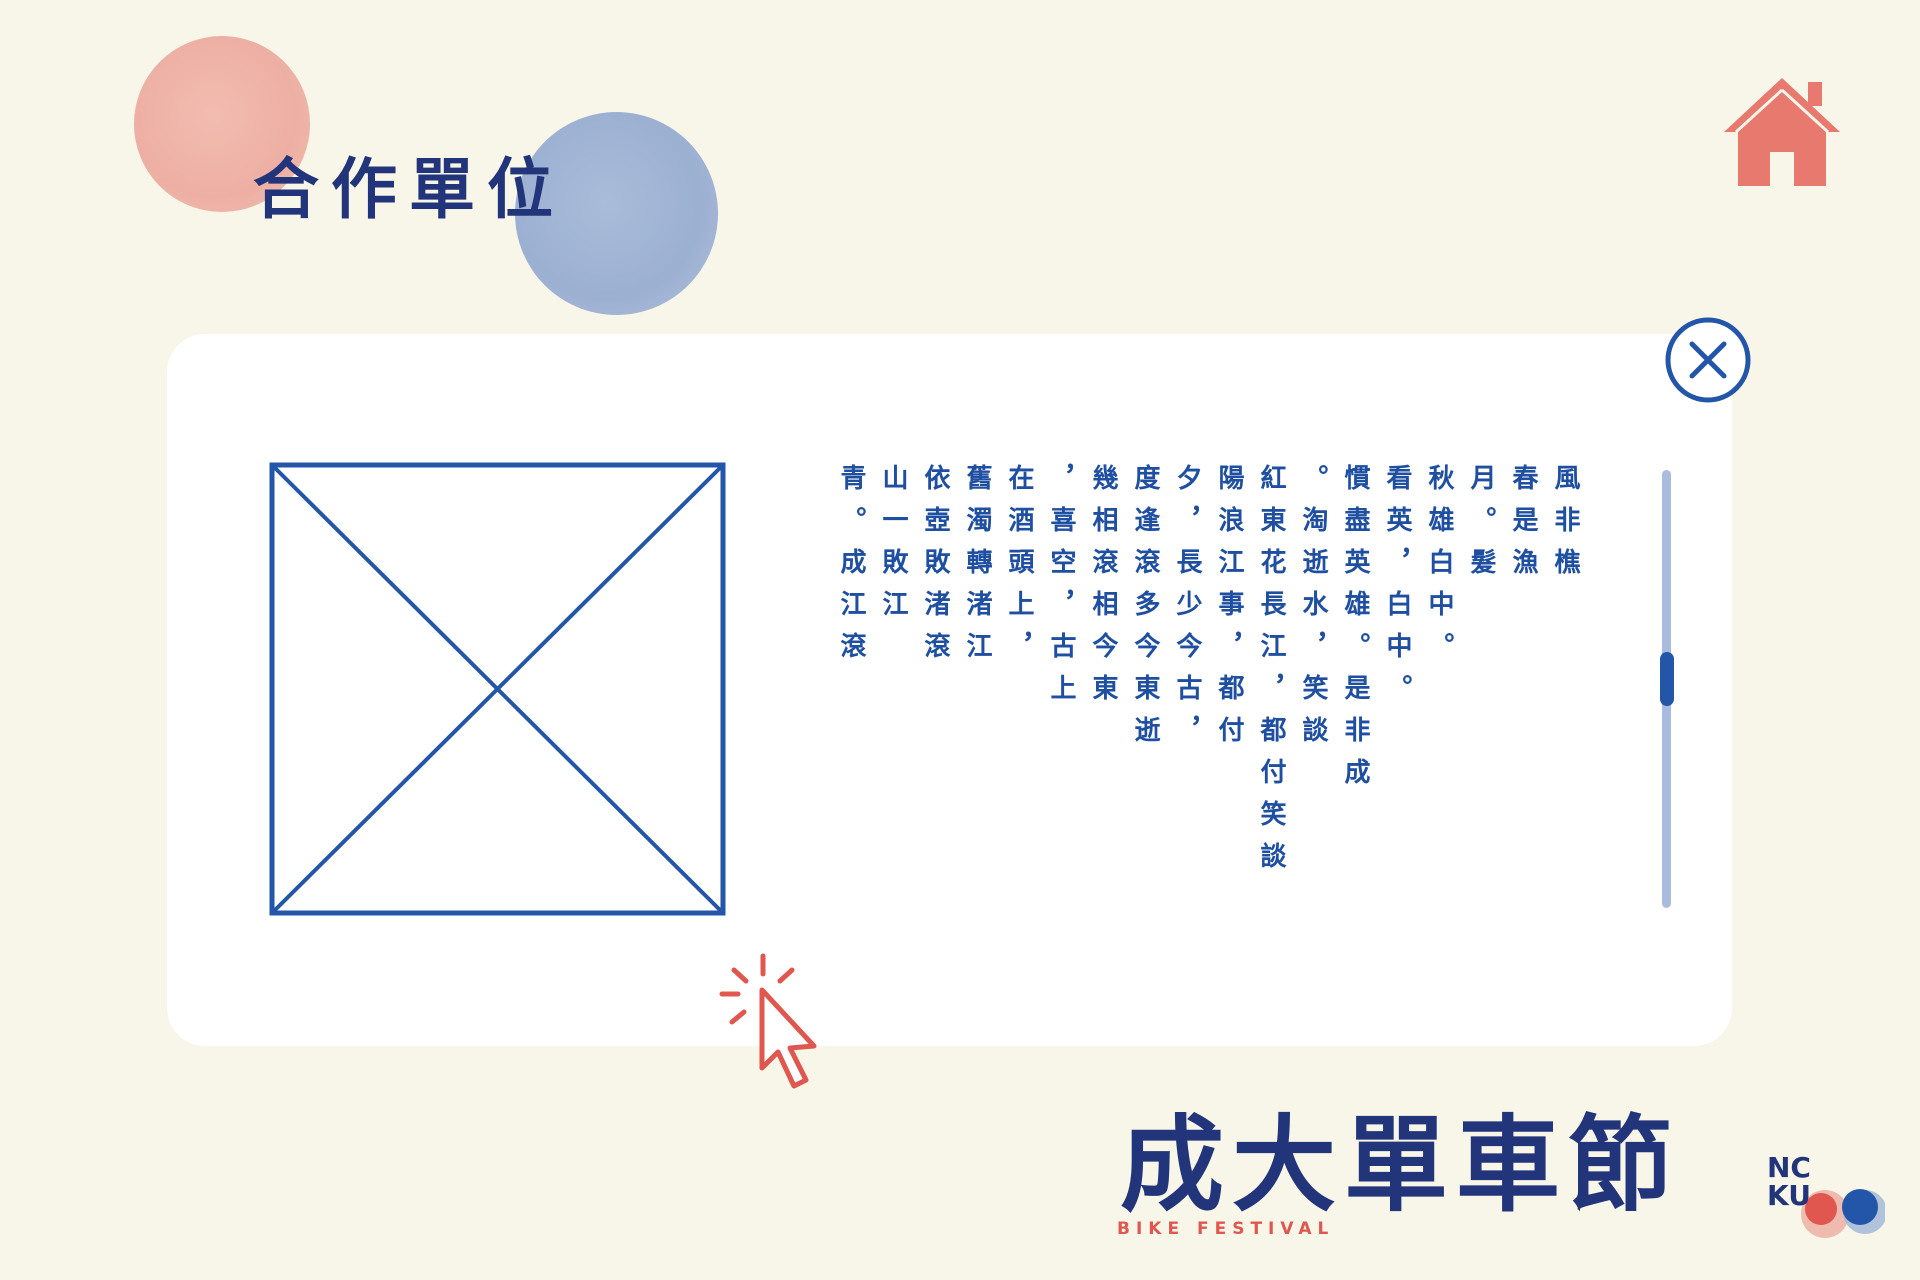 Image resolution: width=1920 pixels, height=1280 pixels. I want to click on text-column: 度逢滾多今東逝, so click(1145, 611).